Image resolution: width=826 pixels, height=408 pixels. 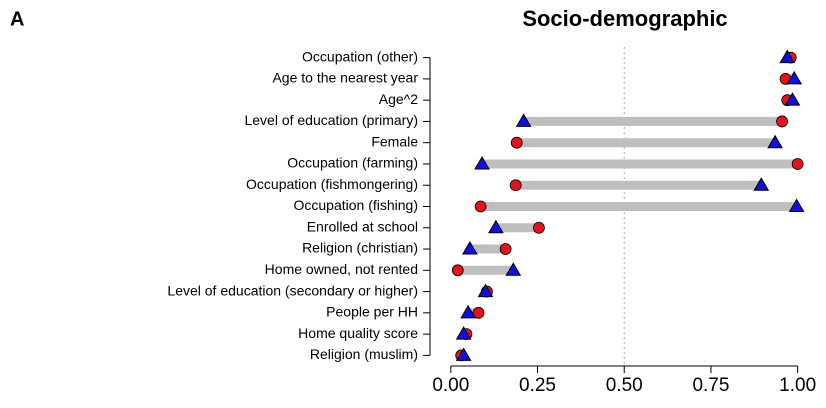 What do you see at coordinates (292, 290) in the screenshot?
I see `y-tick-label: Level of education (secondary or higher)` at bounding box center [292, 290].